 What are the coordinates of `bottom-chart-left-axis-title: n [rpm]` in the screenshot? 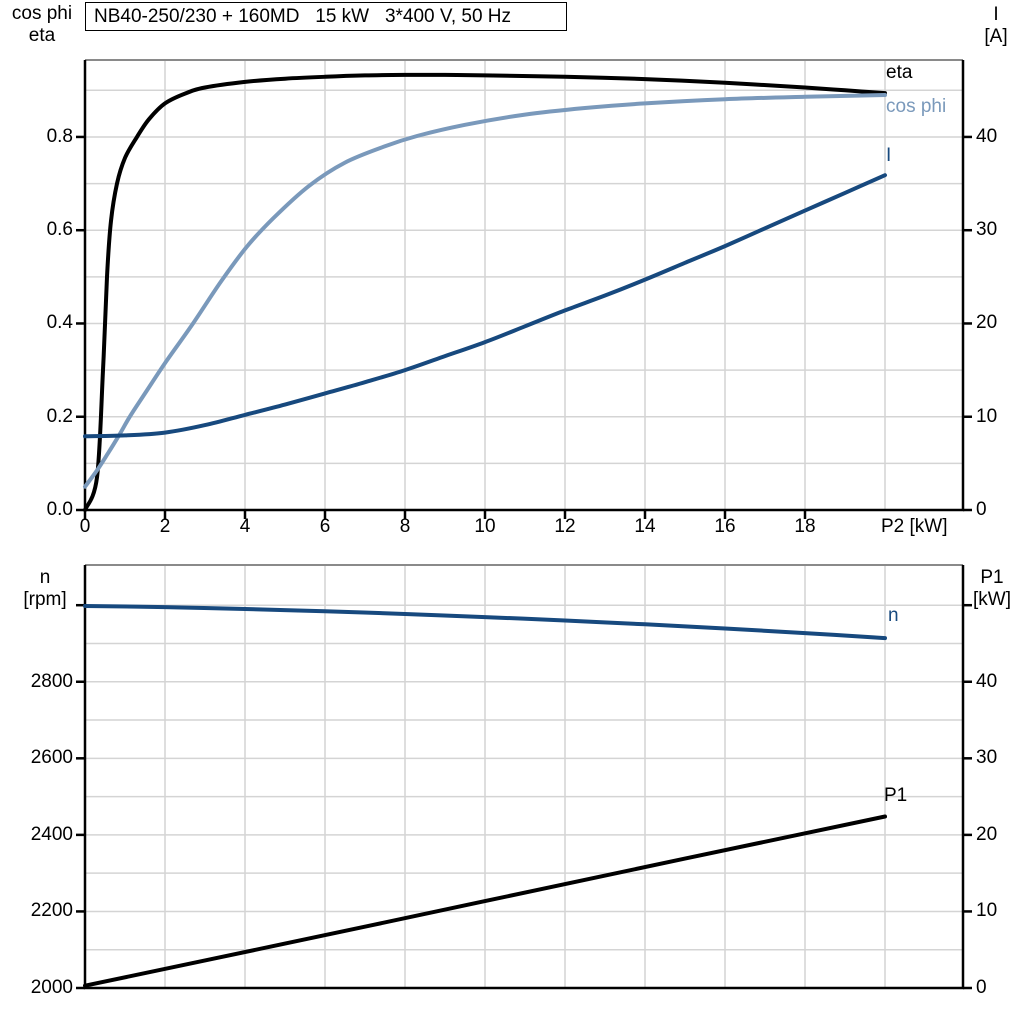 It's located at (45, 589).